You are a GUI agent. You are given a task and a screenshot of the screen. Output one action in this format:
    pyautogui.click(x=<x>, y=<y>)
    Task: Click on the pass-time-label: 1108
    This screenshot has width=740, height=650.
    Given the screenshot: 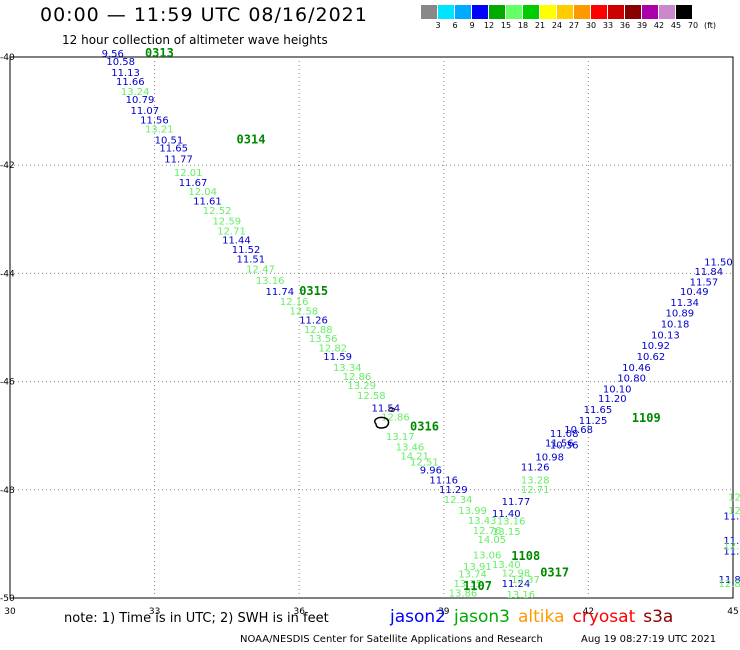 What is the action you would take?
    pyautogui.click(x=525, y=556)
    